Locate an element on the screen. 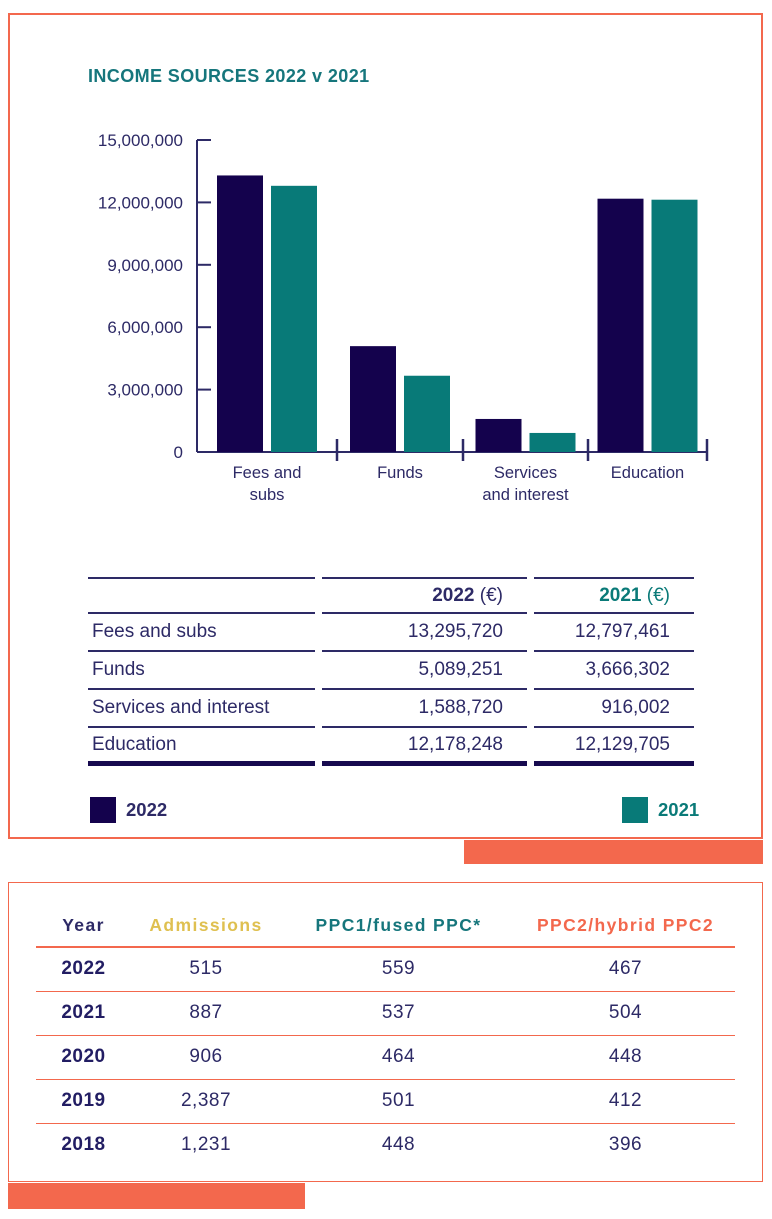 This screenshot has height=1219, width=772. bar-2022-education is located at coordinates (620, 325).